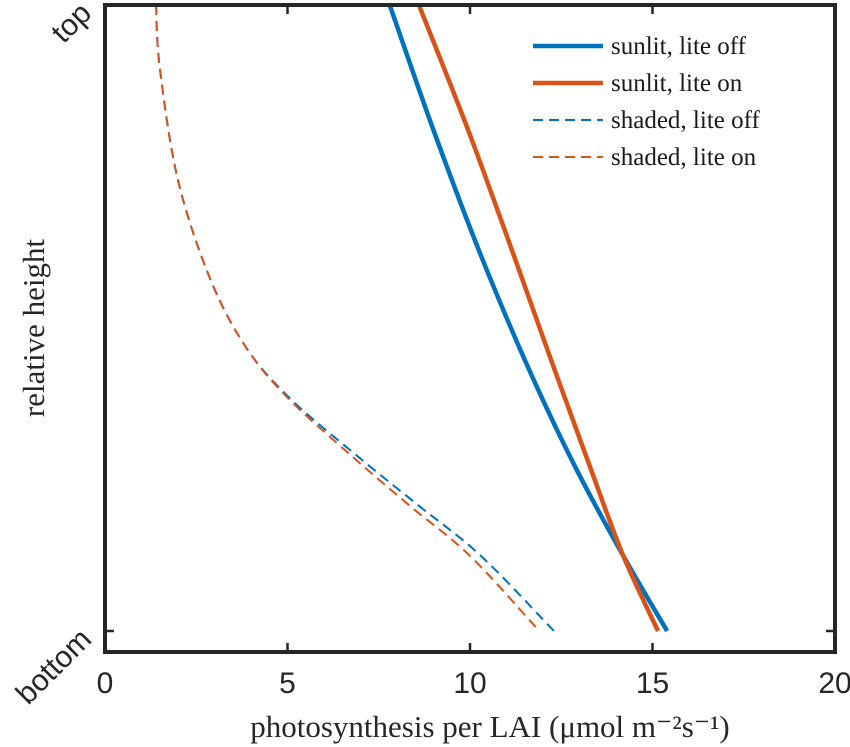  I want to click on x-tick-label: 0, so click(105, 683).